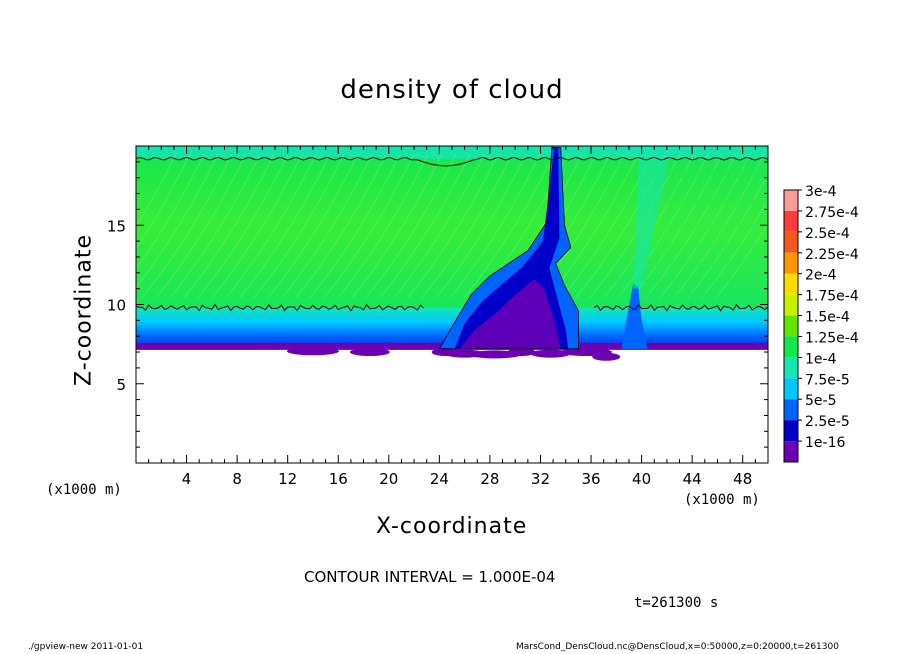  I want to click on x-tick-label: 32, so click(540, 479).